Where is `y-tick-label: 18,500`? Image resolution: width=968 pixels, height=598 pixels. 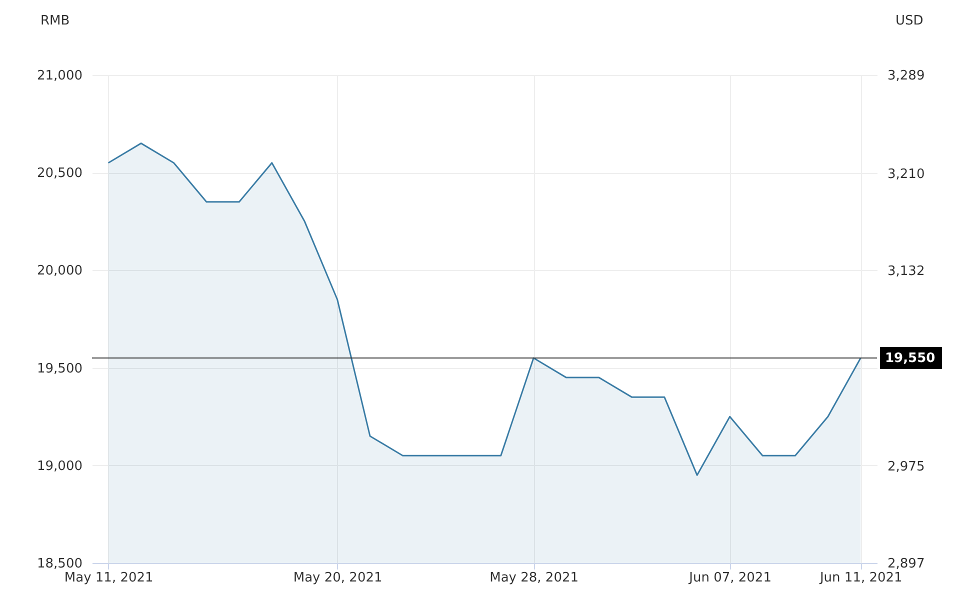
y-tick-label: 18,500 is located at coordinates (59, 564).